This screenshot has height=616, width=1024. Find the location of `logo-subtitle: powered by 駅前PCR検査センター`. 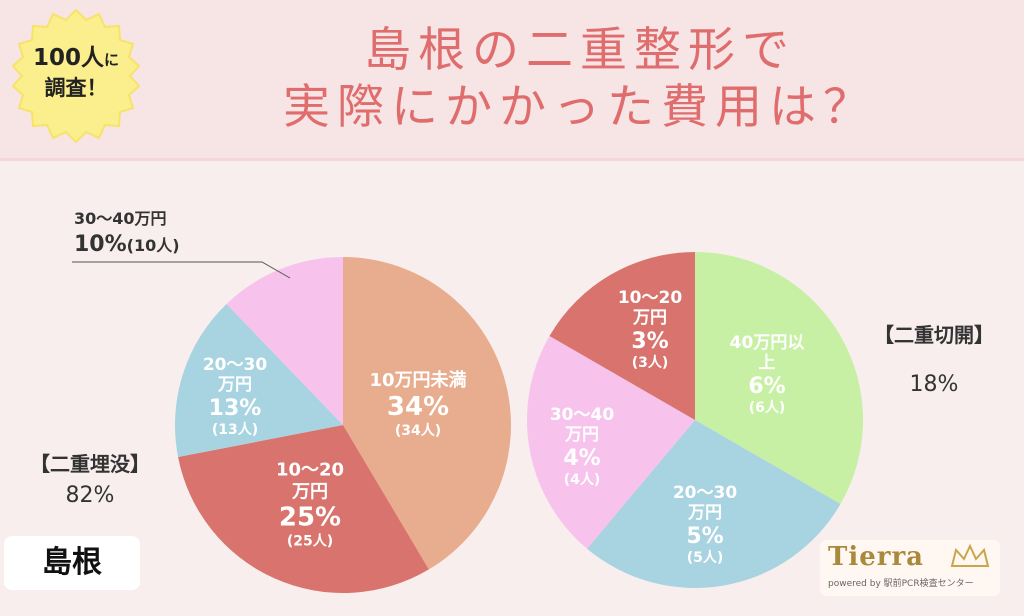

logo-subtitle: powered by 駅前PCR検査センター is located at coordinates (901, 584).